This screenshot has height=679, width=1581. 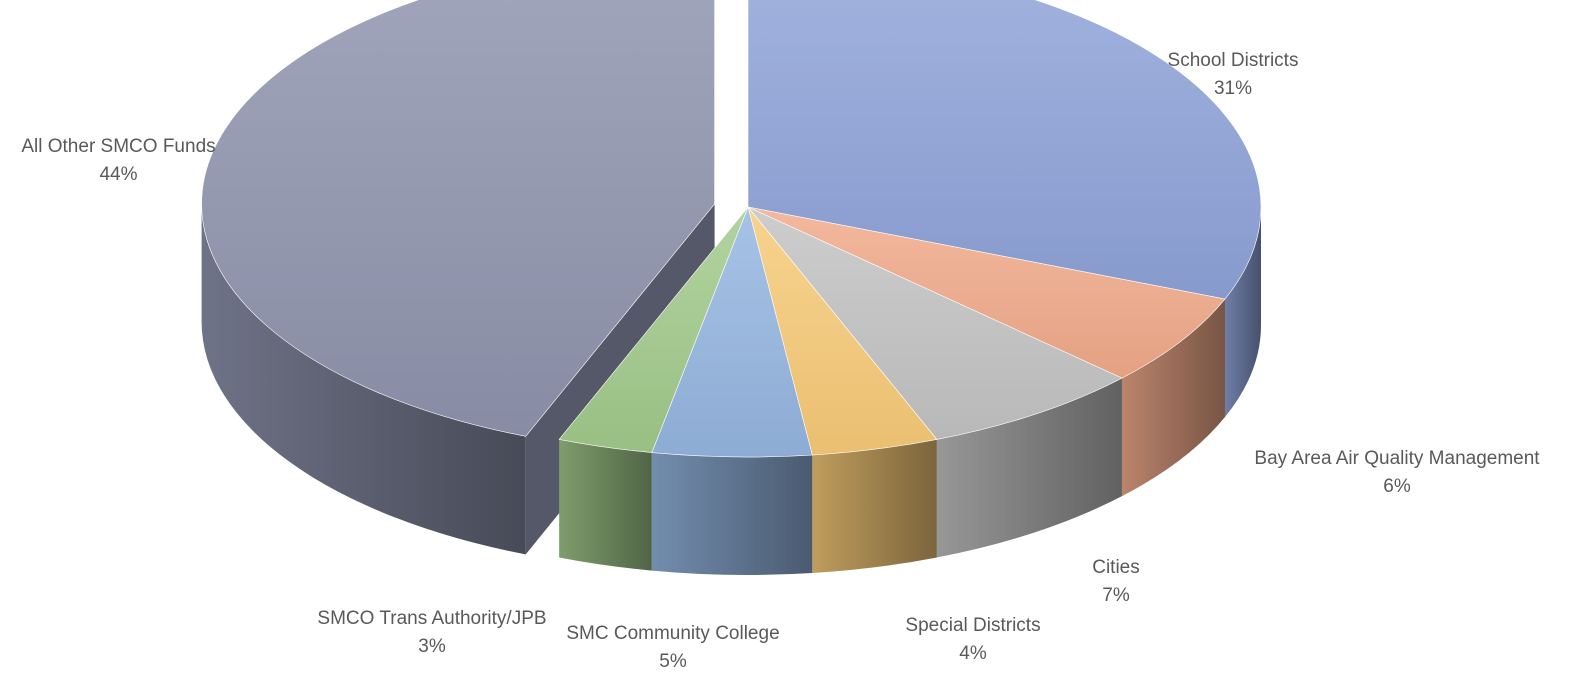 I want to click on pie-slice-cities, so click(x=935, y=323).